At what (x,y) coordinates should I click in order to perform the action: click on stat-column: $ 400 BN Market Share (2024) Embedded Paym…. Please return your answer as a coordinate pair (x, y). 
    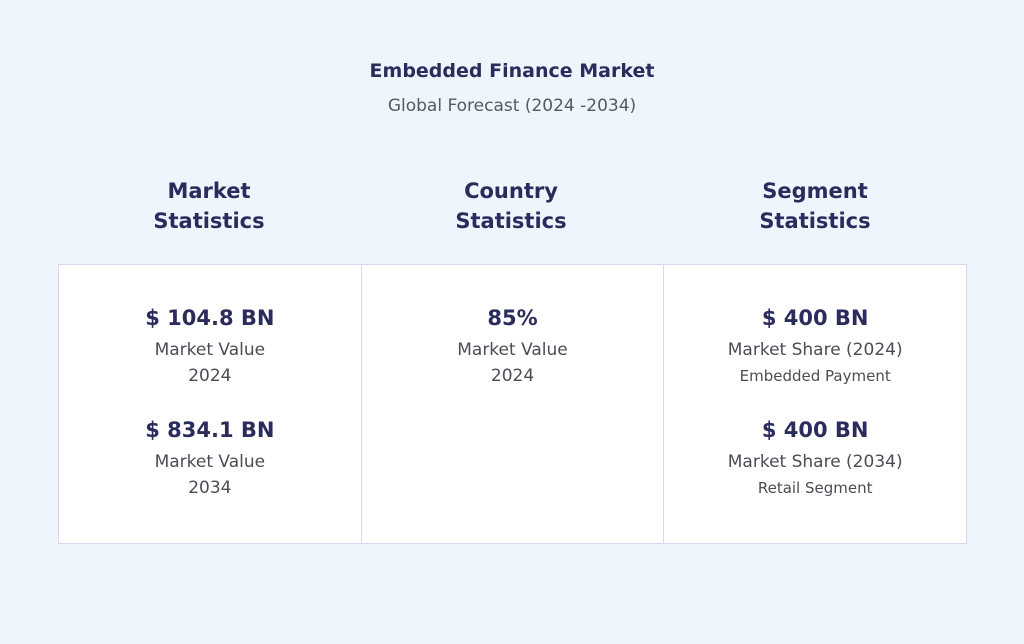
    Looking at the image, I should click on (815, 404).